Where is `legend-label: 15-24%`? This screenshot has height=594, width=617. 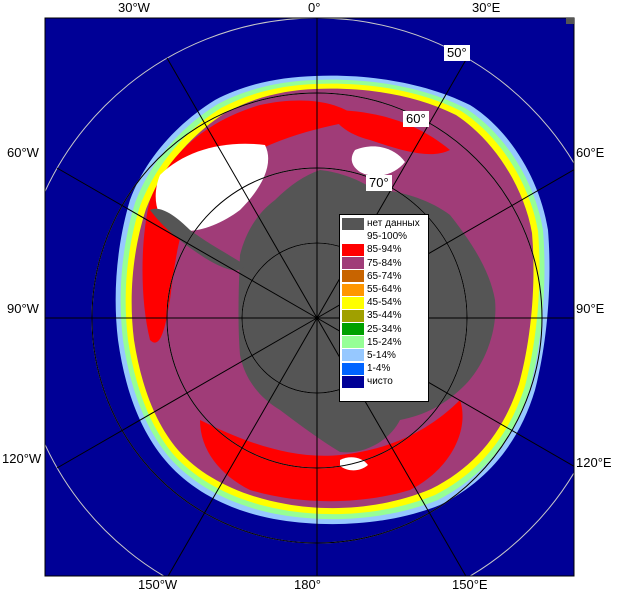 legend-label: 15-24% is located at coordinates (384, 342).